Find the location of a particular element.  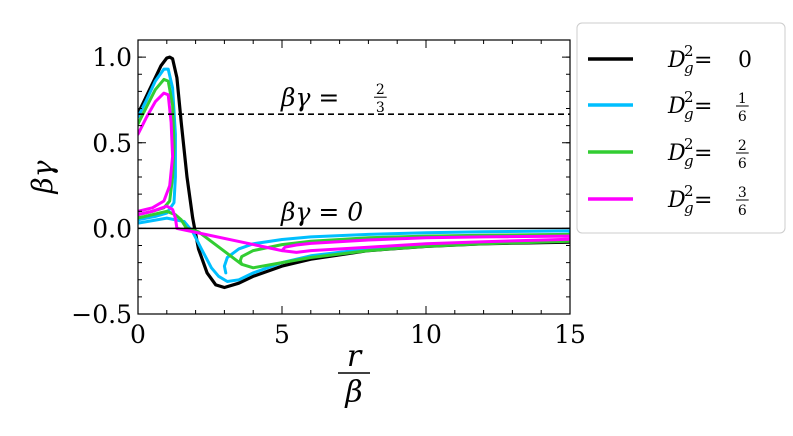

legend-D-1: D is located at coordinates (676, 106).